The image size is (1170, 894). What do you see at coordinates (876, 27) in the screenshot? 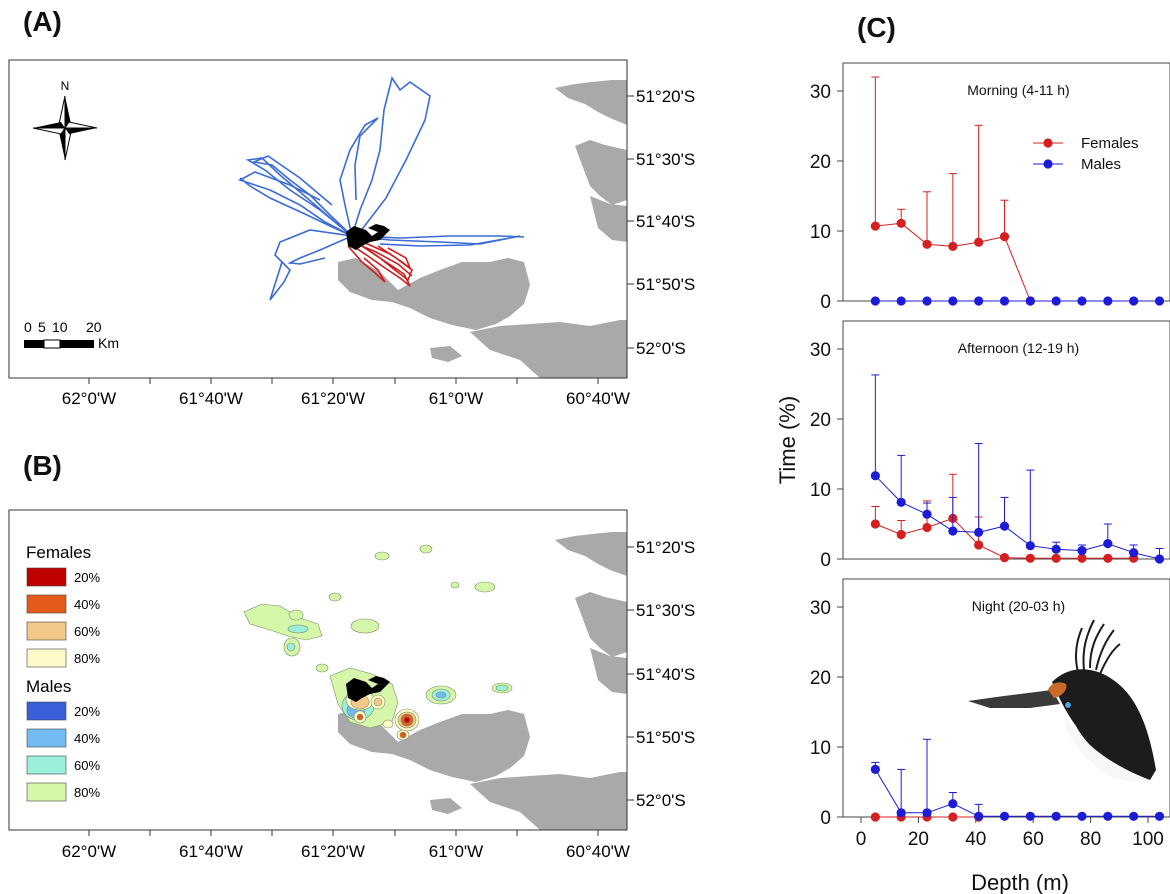
I see `panel-label-c: (C)` at bounding box center [876, 27].